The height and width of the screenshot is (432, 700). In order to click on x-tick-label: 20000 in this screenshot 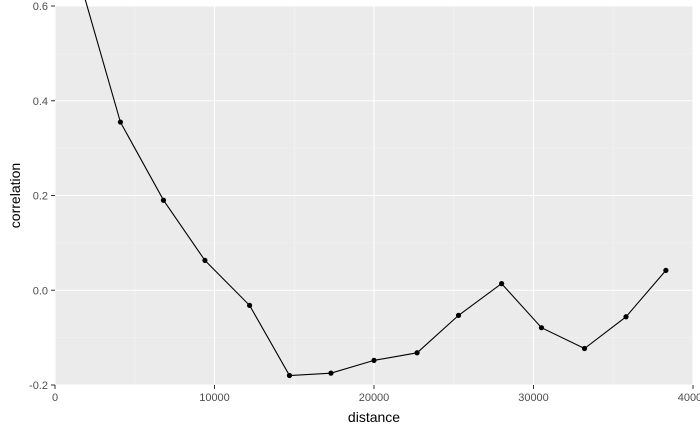, I will do `click(374, 398)`.